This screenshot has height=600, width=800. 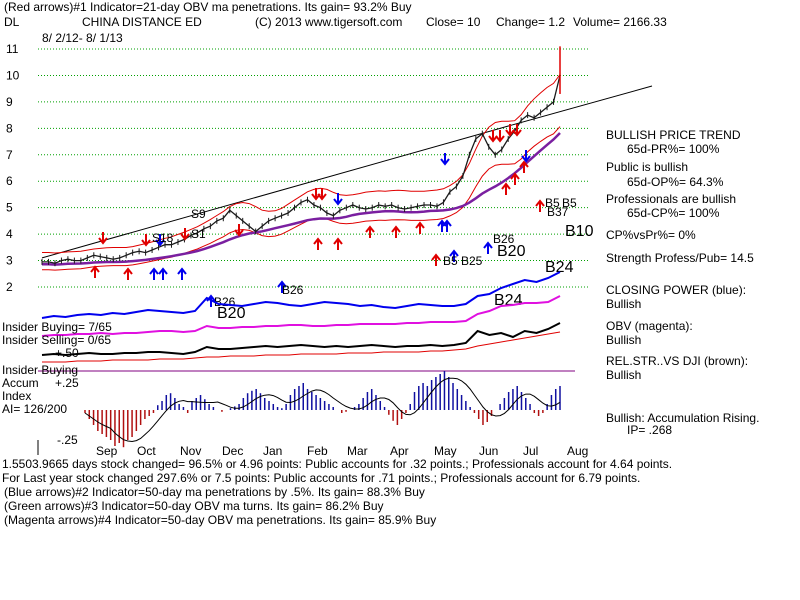 What do you see at coordinates (445, 451) in the screenshot?
I see `x-tick-label: May` at bounding box center [445, 451].